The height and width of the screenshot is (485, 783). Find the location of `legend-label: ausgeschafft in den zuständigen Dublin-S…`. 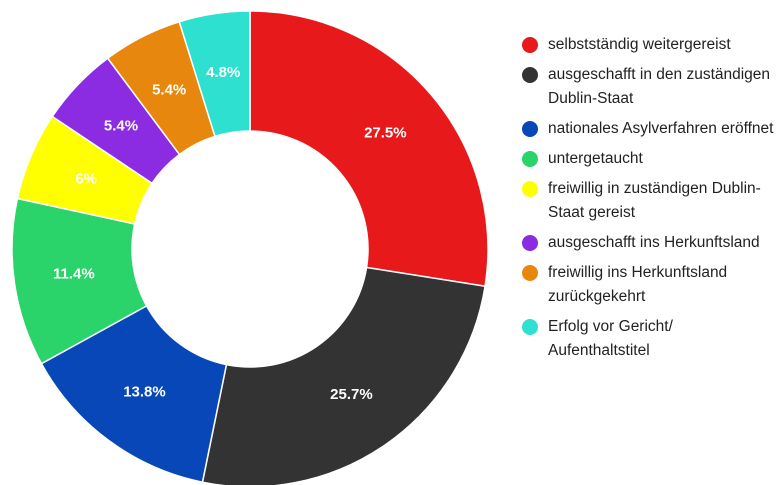

legend-label: ausgeschafft in den zuständigen Dublin-S… is located at coordinates (659, 86).